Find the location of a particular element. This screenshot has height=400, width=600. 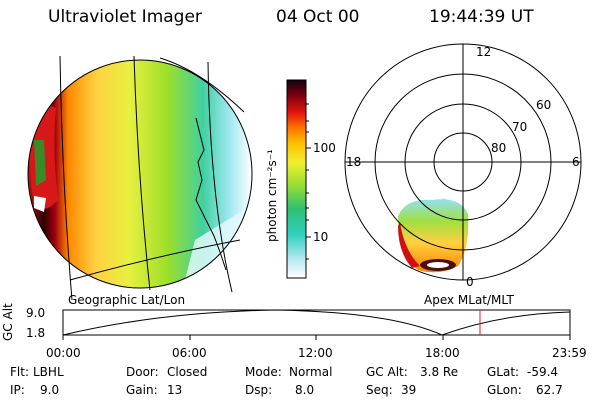

gcalt-label: GC Alt: is located at coordinates (387, 372).